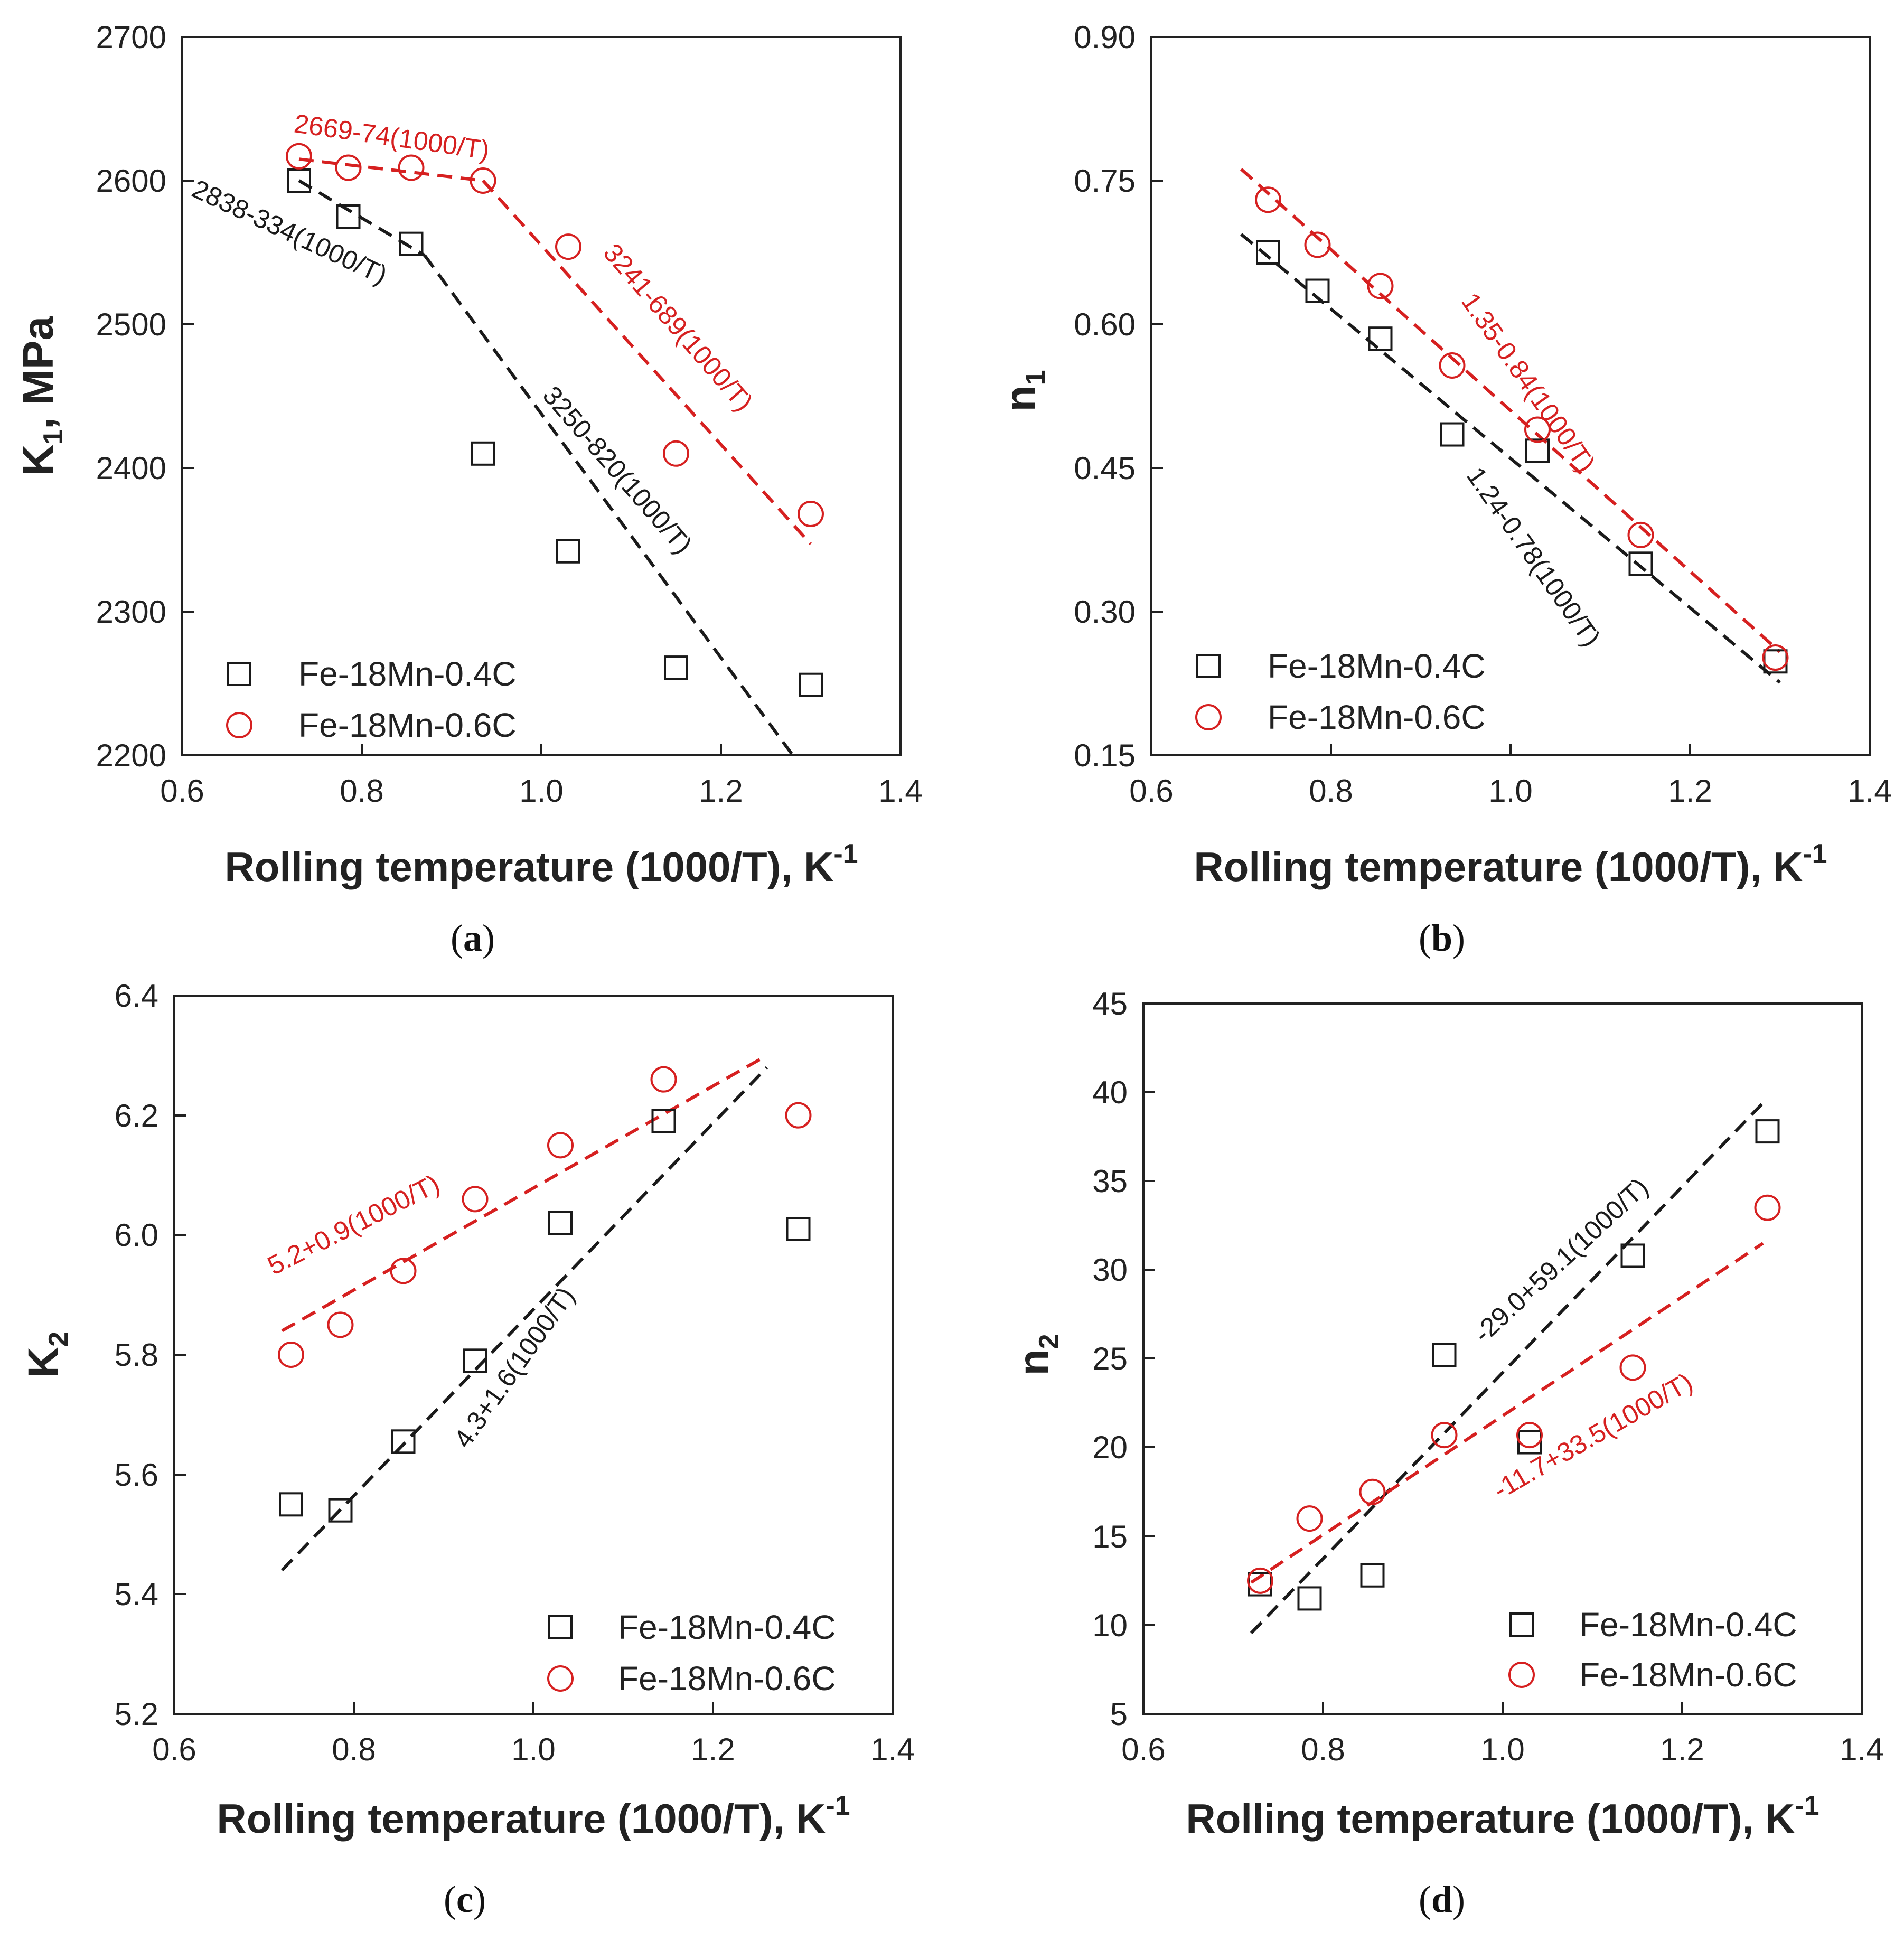 Image resolution: width=1904 pixels, height=1941 pixels. Describe the element at coordinates (1377, 666) in the screenshot. I see `legend-b-label-0: Fe-18Mn-0.4C` at that location.